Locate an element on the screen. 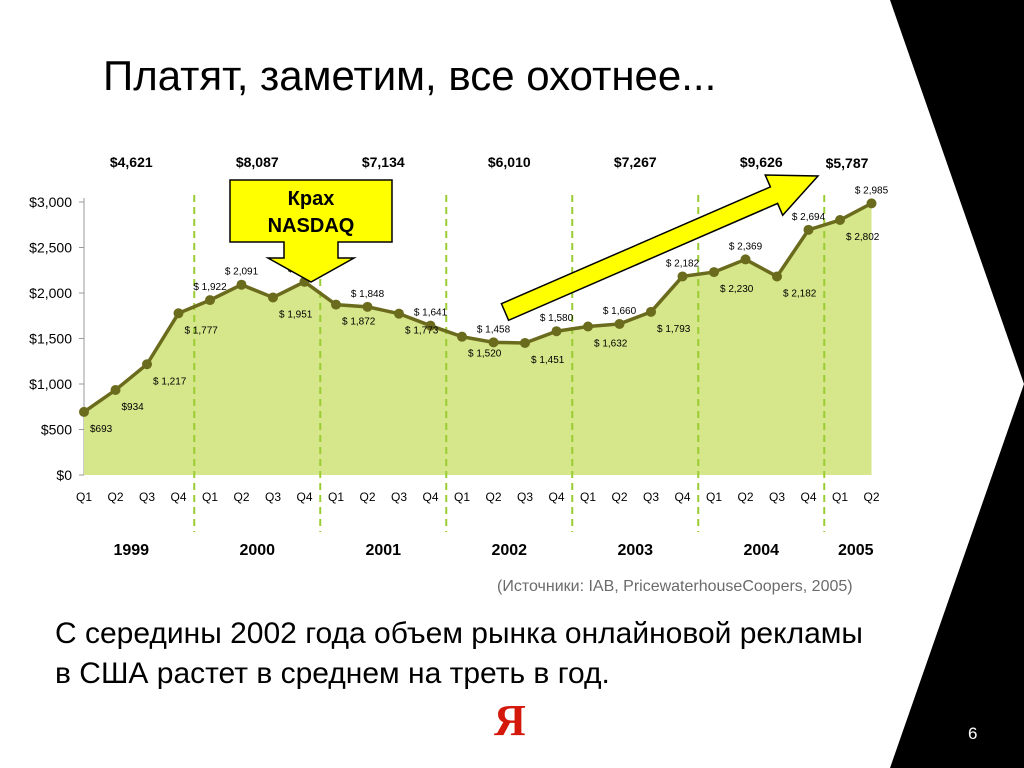 This screenshot has width=1024, height=768. annual-total: $5,787 is located at coordinates (847, 163).